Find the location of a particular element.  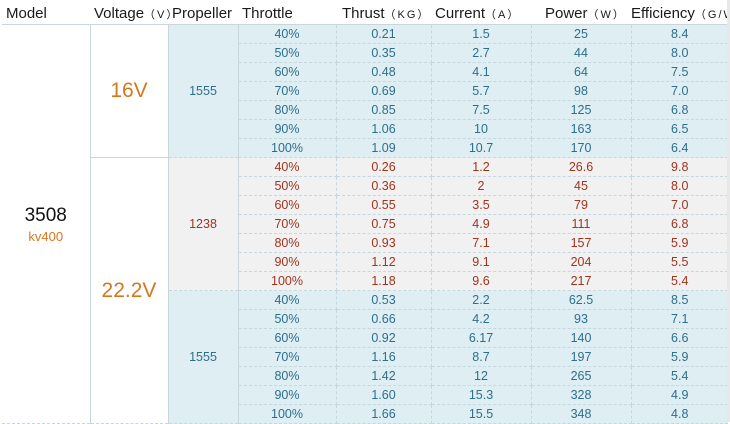

propeller-cell: 1238 is located at coordinates (203, 224).